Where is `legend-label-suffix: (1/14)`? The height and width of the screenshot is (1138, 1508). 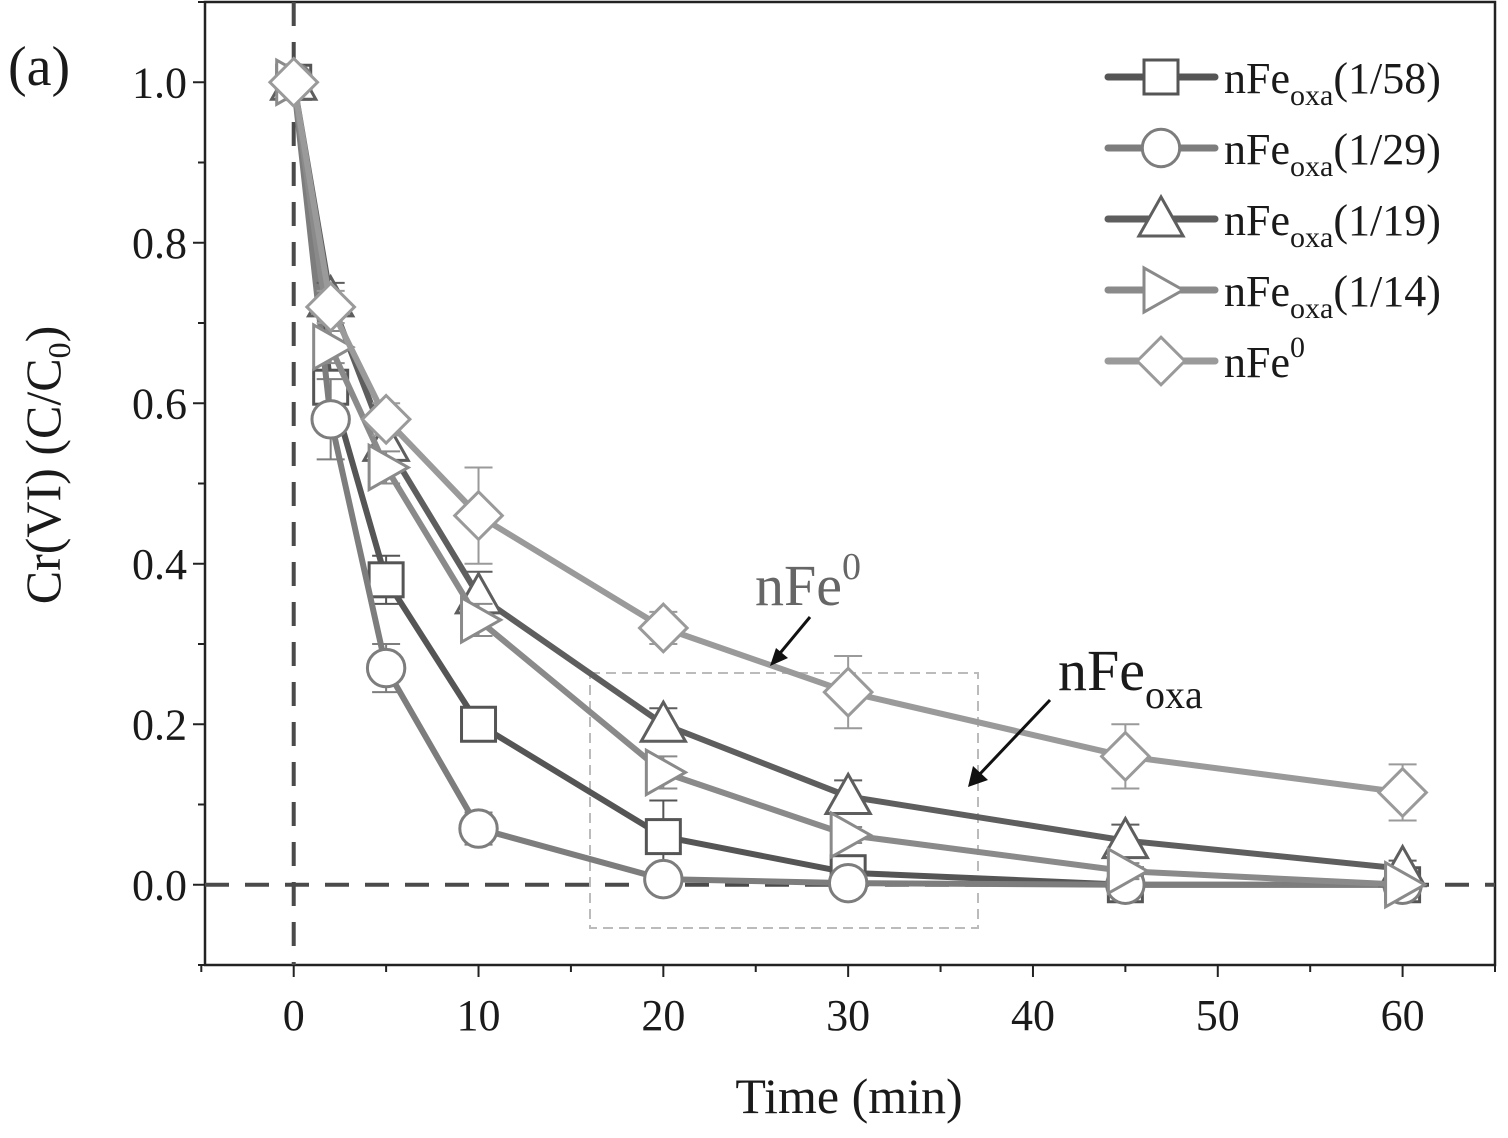
legend-label-suffix: (1/14) is located at coordinates (1387, 291).